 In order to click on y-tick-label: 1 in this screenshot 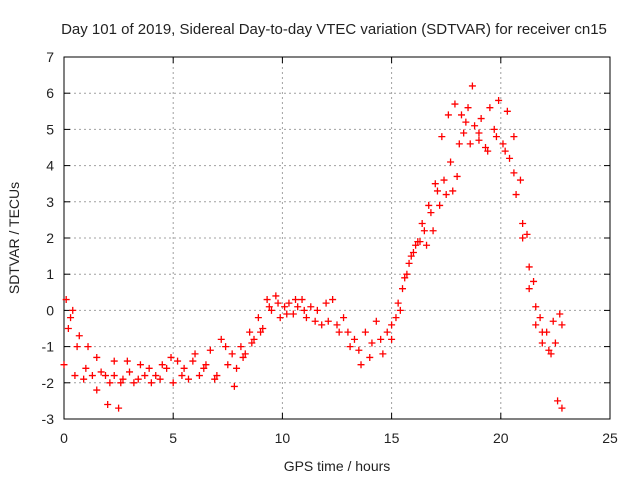, I will do `click(50, 274)`.